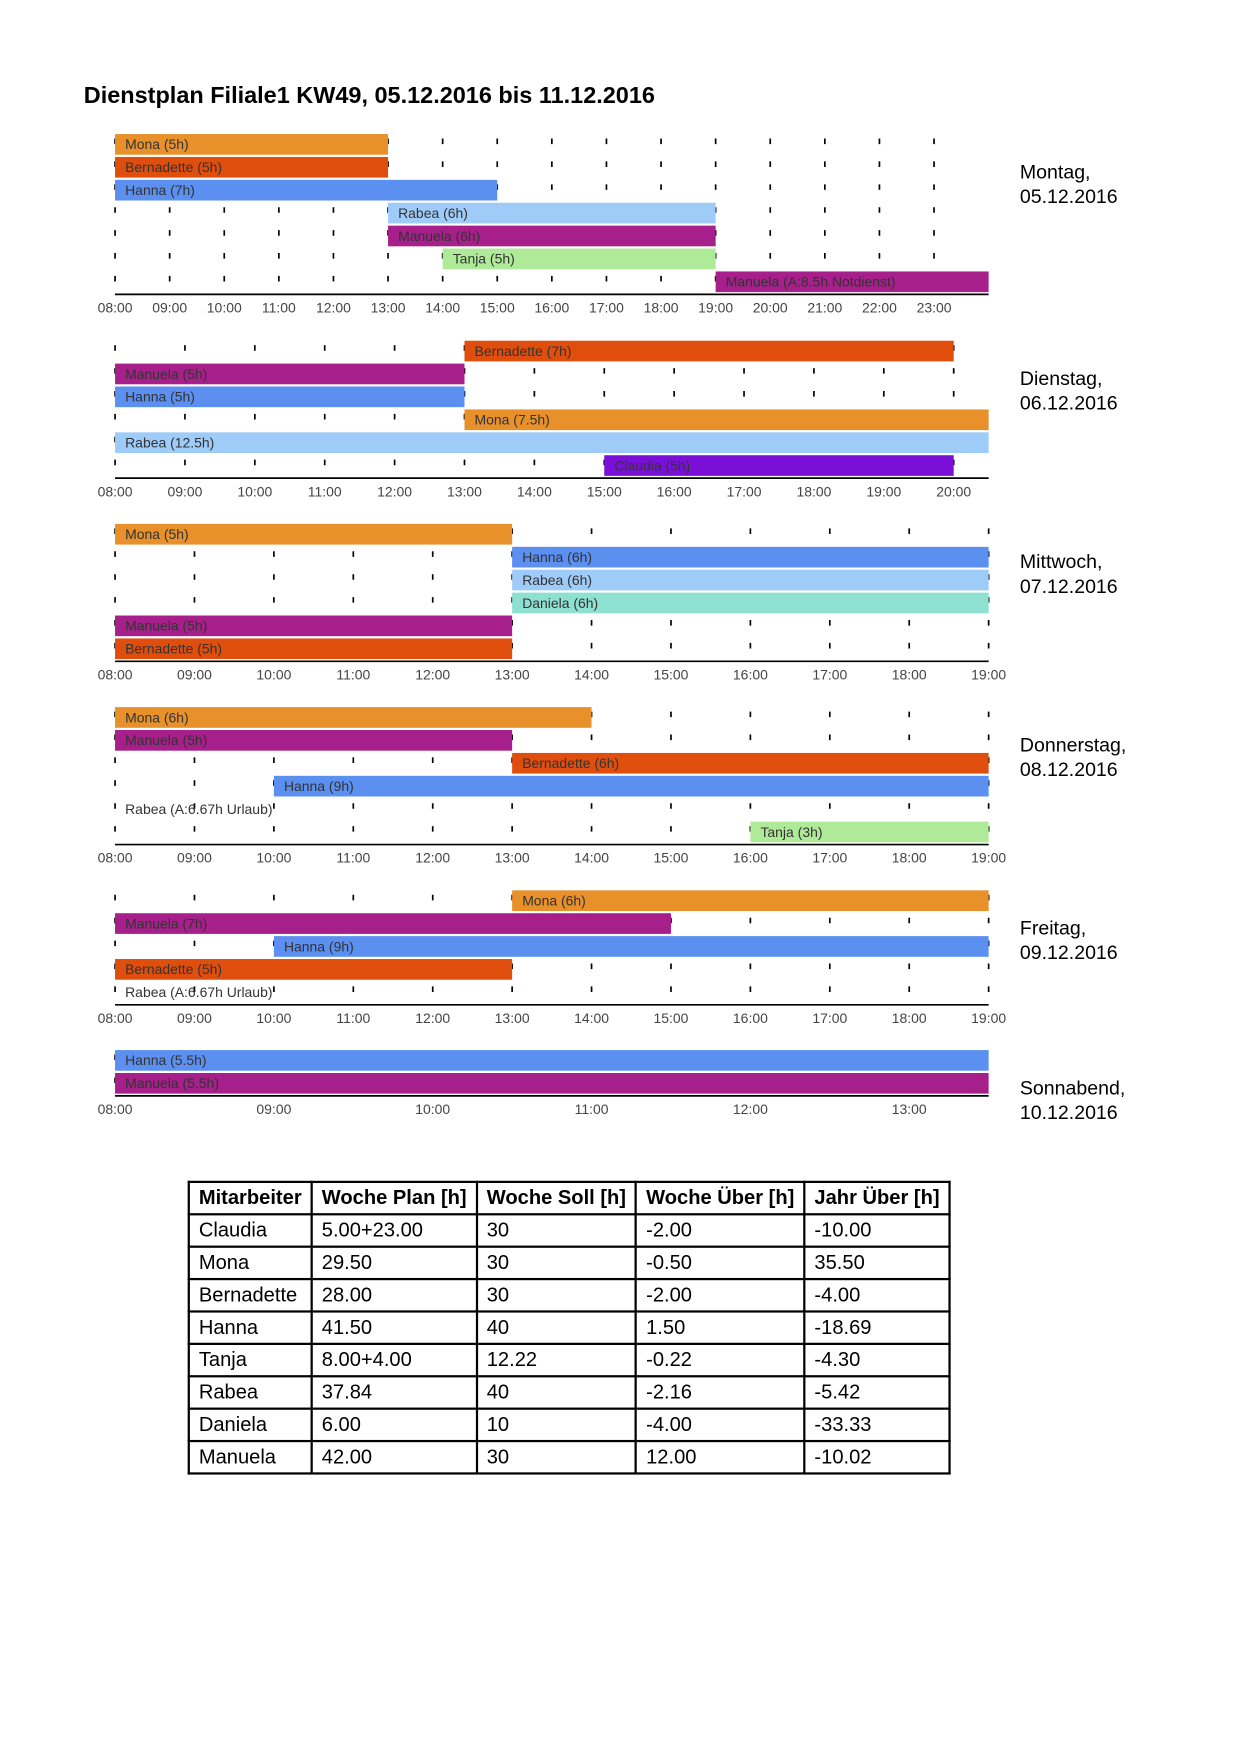  I want to click on table-cell: Bernadette, so click(250, 1295).